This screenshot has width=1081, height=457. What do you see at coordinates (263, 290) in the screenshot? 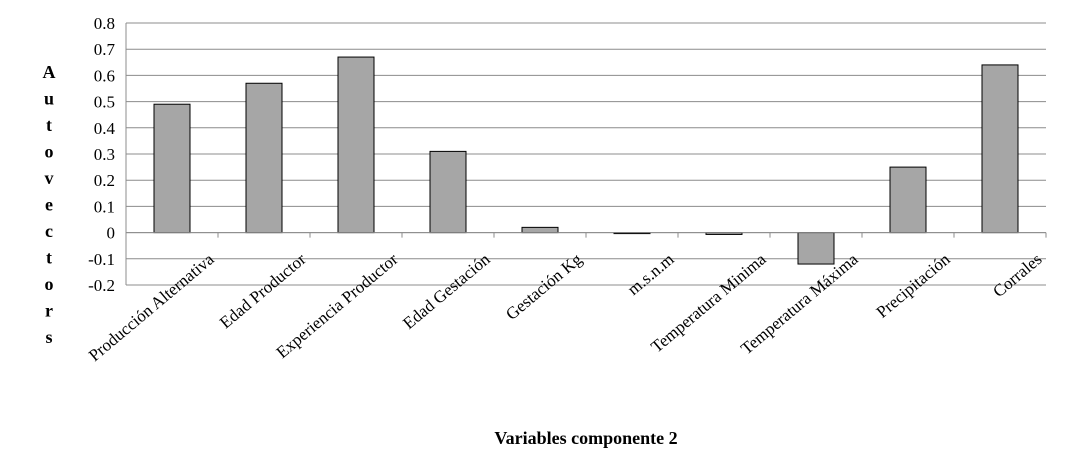
I see `category-label: Edad Productor` at bounding box center [263, 290].